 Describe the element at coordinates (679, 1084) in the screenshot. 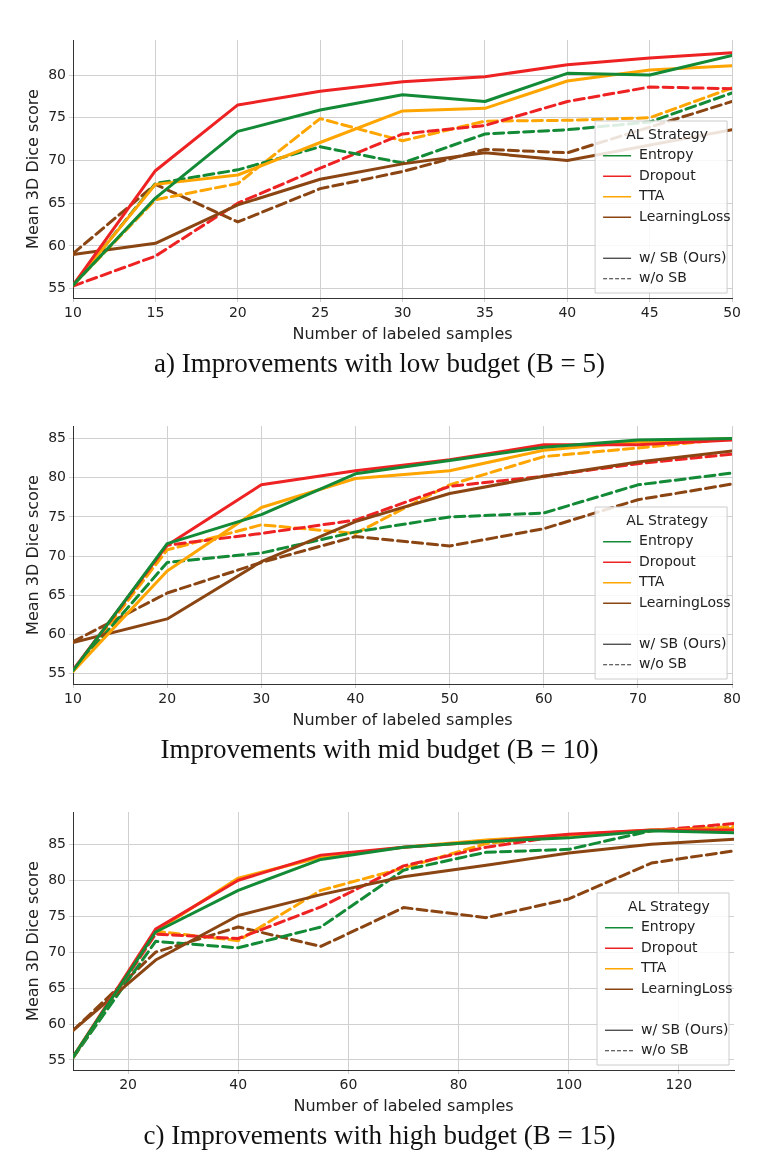

I see `x-tick-label: 120` at that location.